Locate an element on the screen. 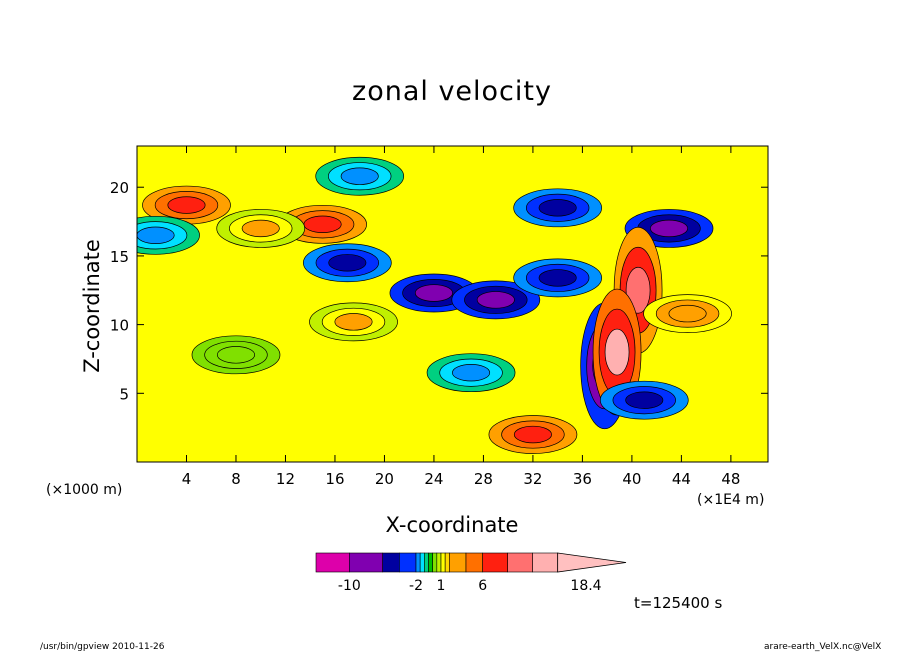 The image size is (904, 654). x-tick-label: 44 is located at coordinates (681, 479).